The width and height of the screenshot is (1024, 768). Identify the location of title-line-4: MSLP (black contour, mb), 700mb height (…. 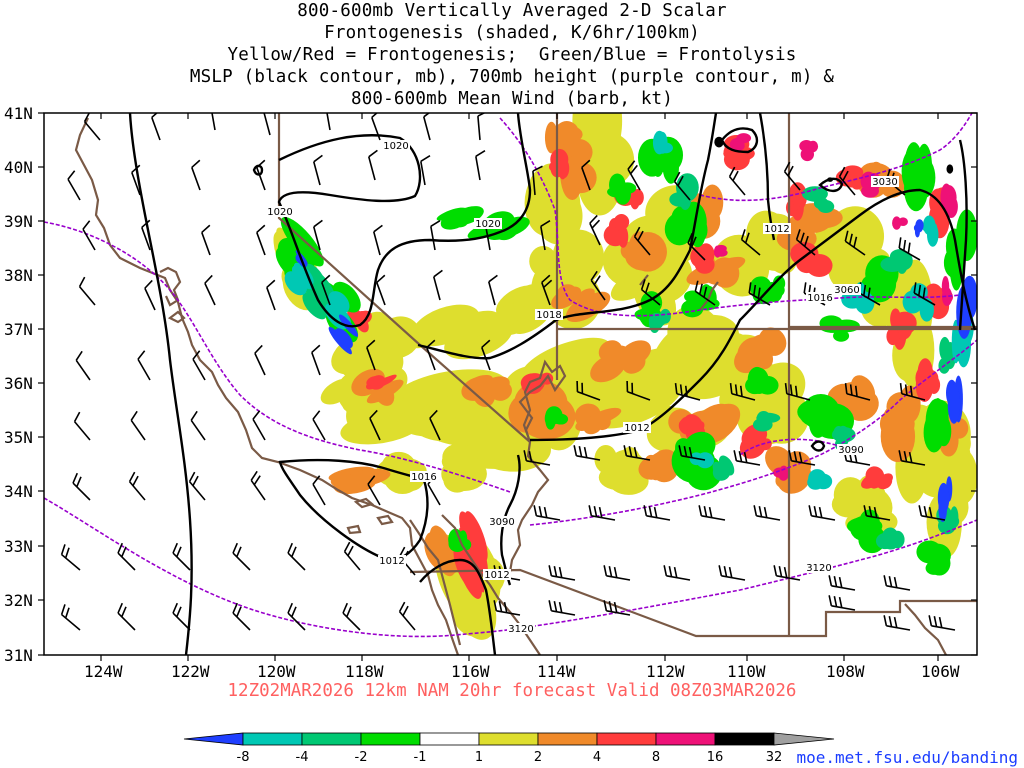
(512, 77).